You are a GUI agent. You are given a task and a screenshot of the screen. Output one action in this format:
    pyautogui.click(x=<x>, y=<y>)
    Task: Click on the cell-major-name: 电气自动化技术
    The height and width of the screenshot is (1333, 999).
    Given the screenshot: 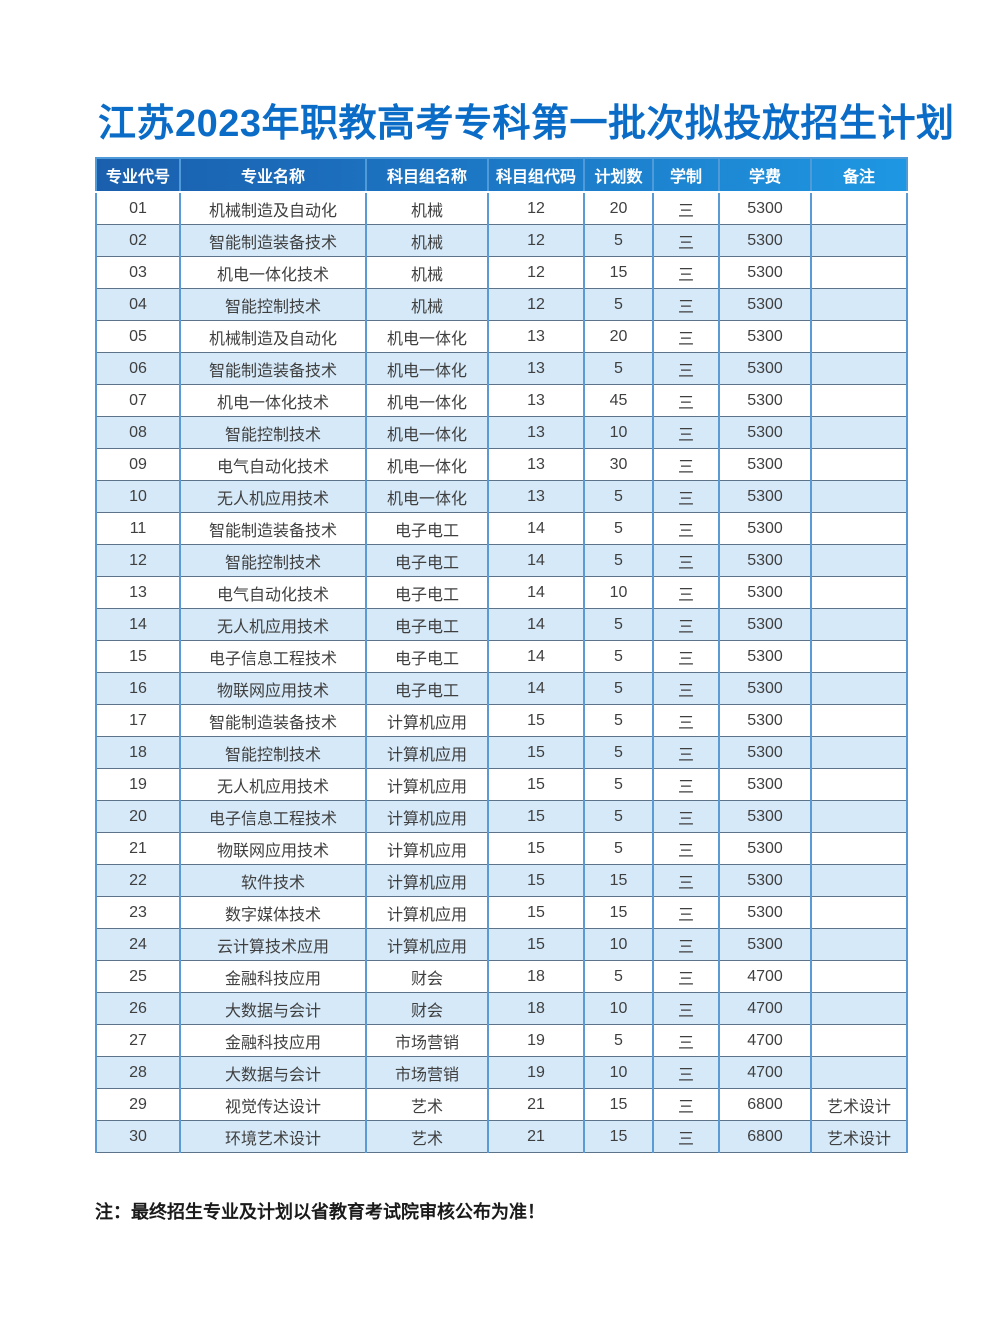 What is the action you would take?
    pyautogui.click(x=273, y=592)
    